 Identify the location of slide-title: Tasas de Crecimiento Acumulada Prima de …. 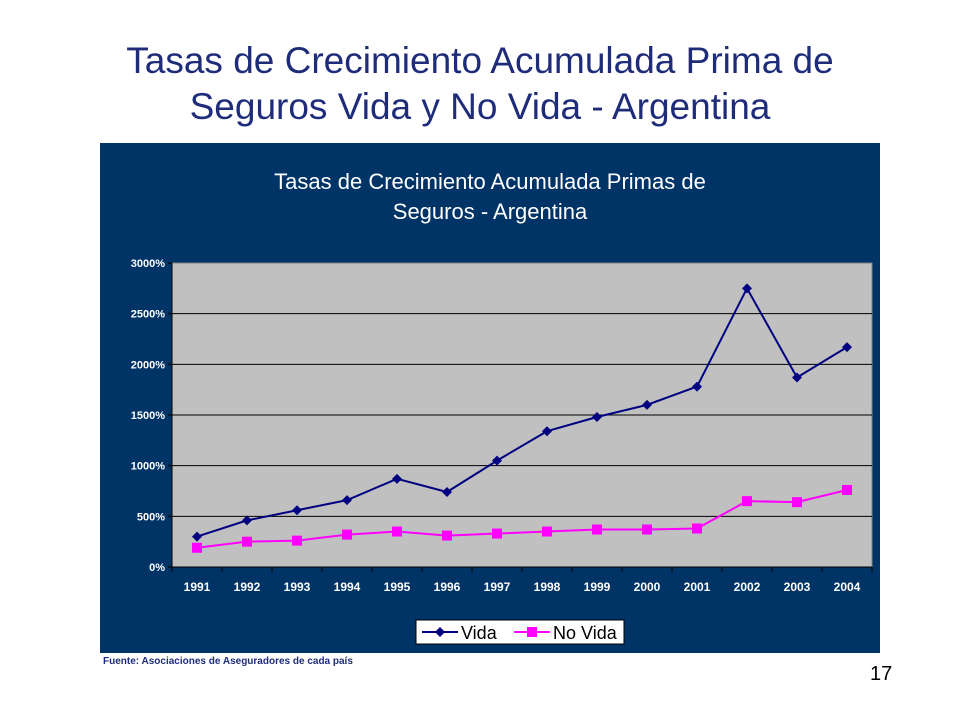
(480, 84).